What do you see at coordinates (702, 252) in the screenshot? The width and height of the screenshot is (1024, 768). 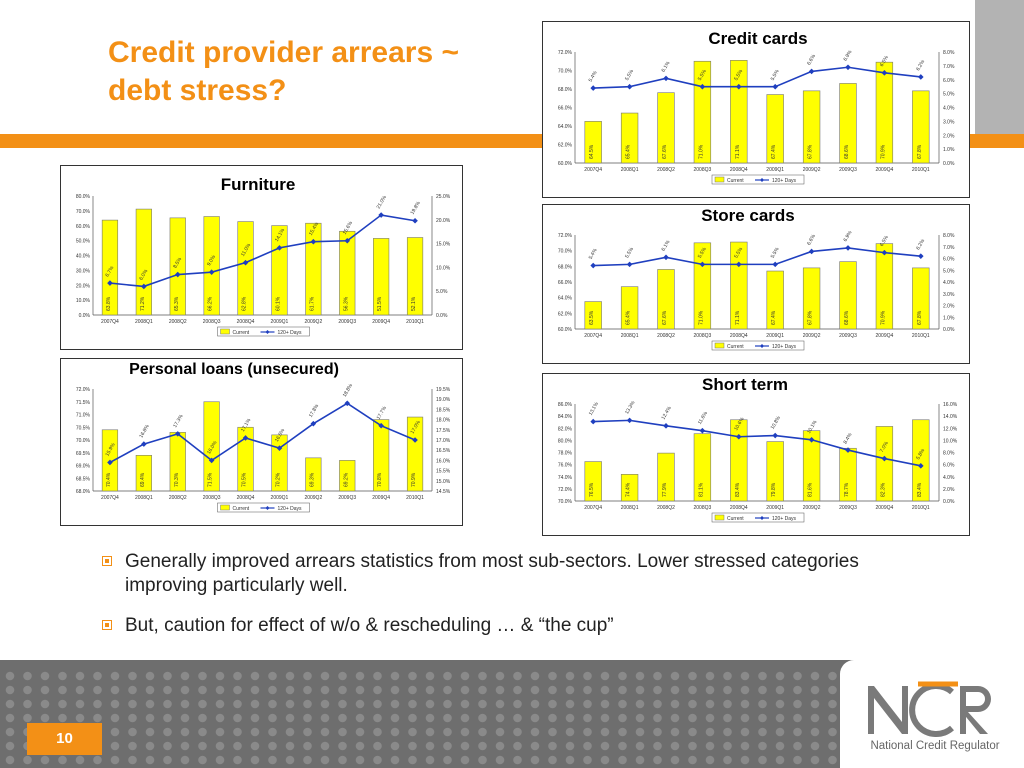 I see `line-data-label: 5.5%` at bounding box center [702, 252].